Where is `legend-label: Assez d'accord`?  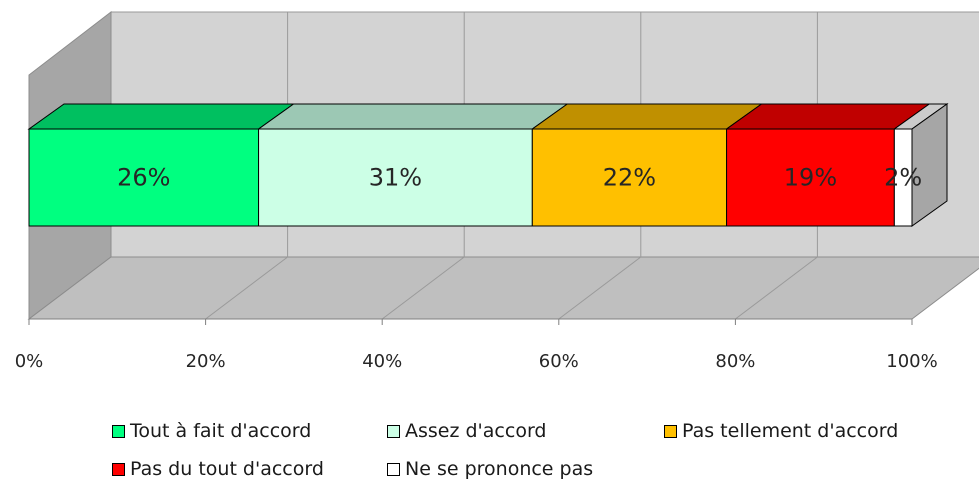
legend-label: Assez d'accord is located at coordinates (476, 431).